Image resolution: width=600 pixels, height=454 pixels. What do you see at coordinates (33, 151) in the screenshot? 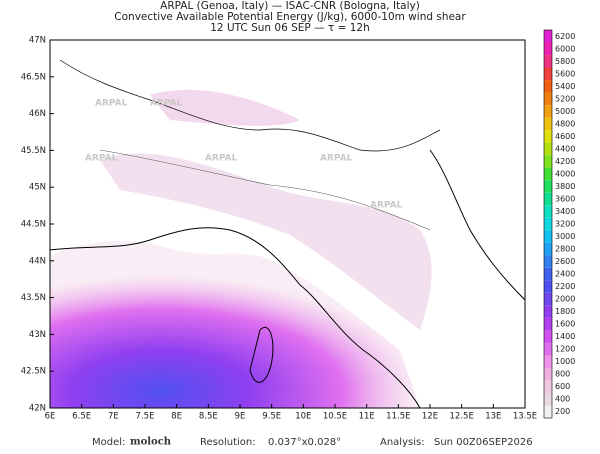
I see `lat-label: 45.5N` at bounding box center [33, 151].